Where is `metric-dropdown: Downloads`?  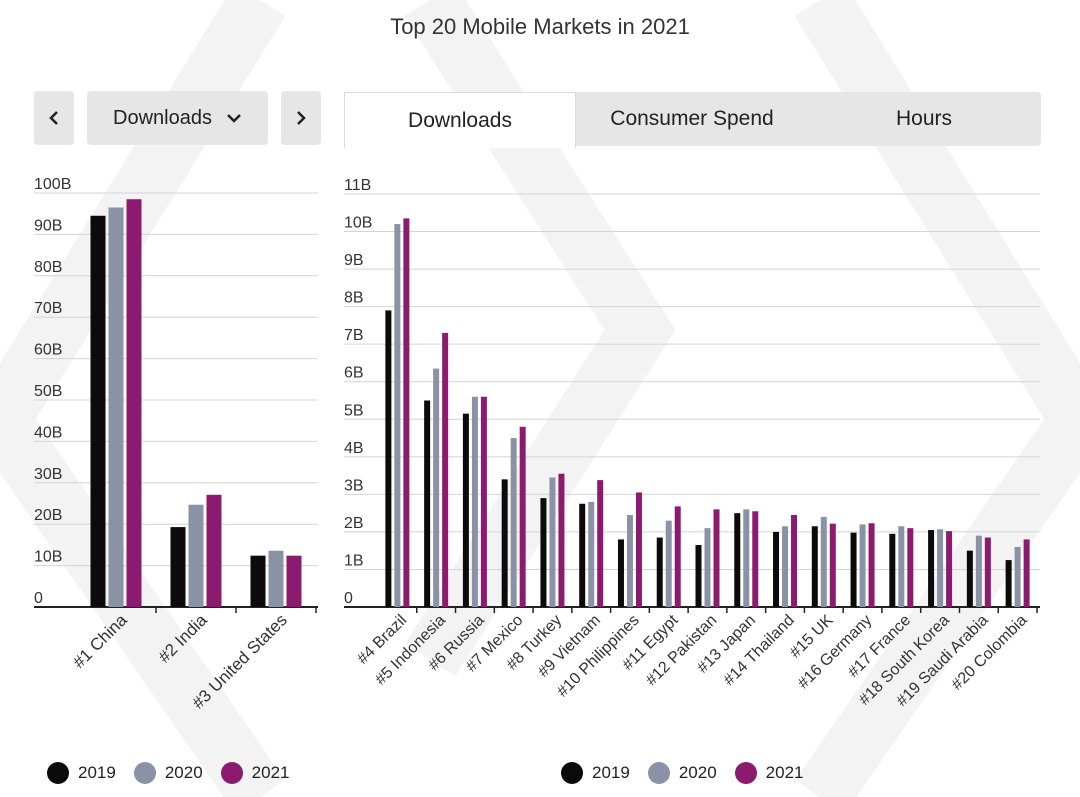
metric-dropdown: Downloads is located at coordinates (177, 118).